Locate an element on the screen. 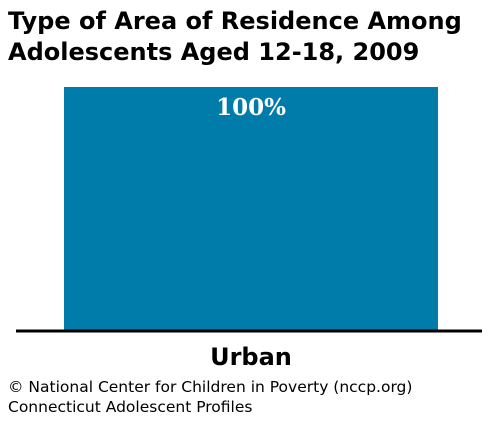  x-tick-label-group: Urban is located at coordinates (251, 357).